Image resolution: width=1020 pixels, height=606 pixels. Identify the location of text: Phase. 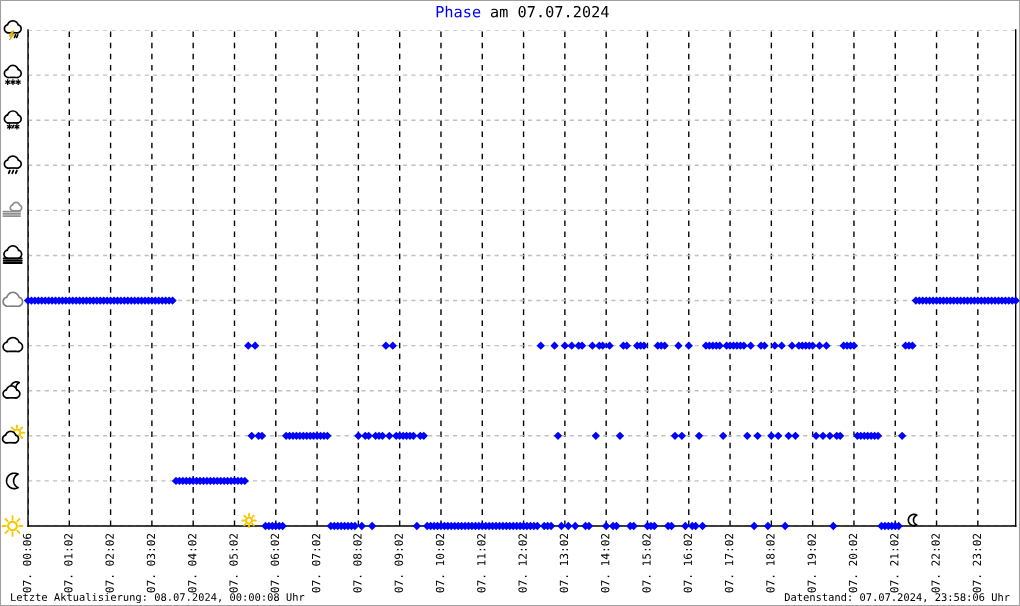
(458, 11).